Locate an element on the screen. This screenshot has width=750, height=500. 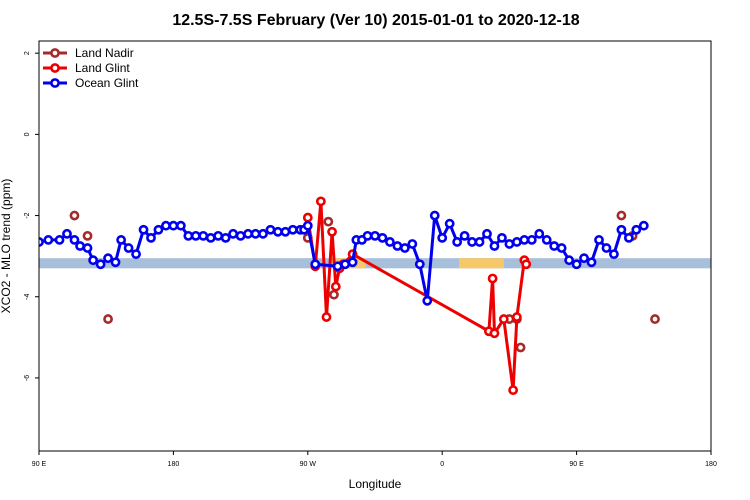
legend-item: Land Nadir is located at coordinates (88, 53).